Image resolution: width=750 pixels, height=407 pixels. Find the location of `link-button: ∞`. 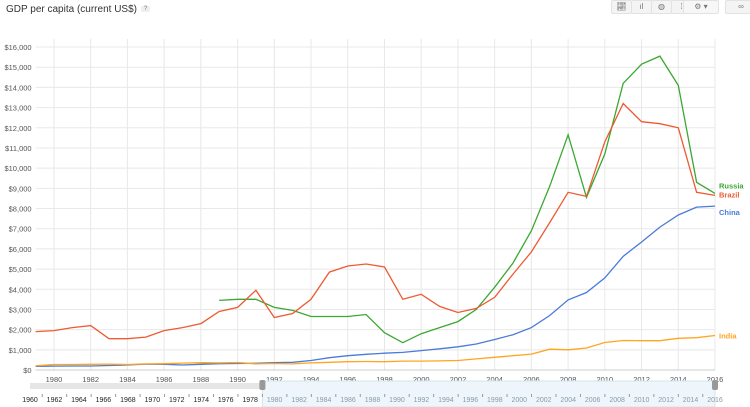

link-button: ∞ is located at coordinates (737, 7).